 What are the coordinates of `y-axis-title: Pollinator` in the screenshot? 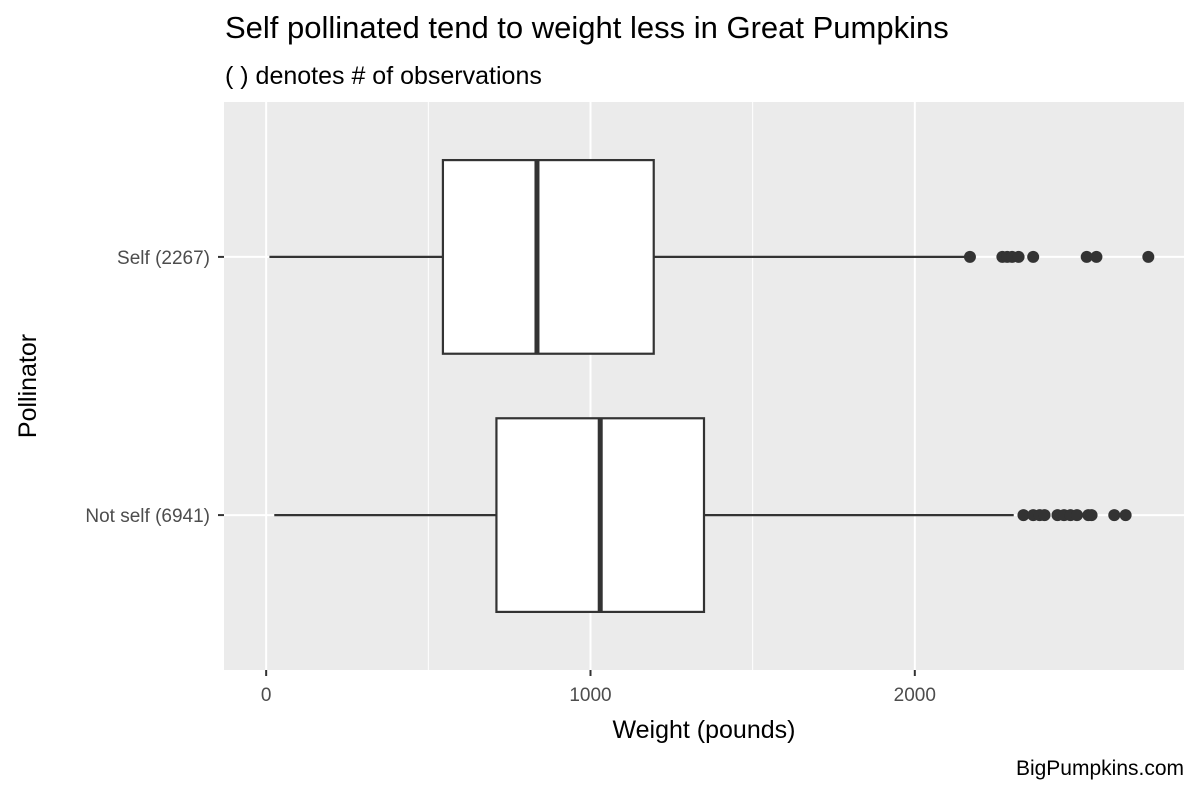 It's located at (28, 386).